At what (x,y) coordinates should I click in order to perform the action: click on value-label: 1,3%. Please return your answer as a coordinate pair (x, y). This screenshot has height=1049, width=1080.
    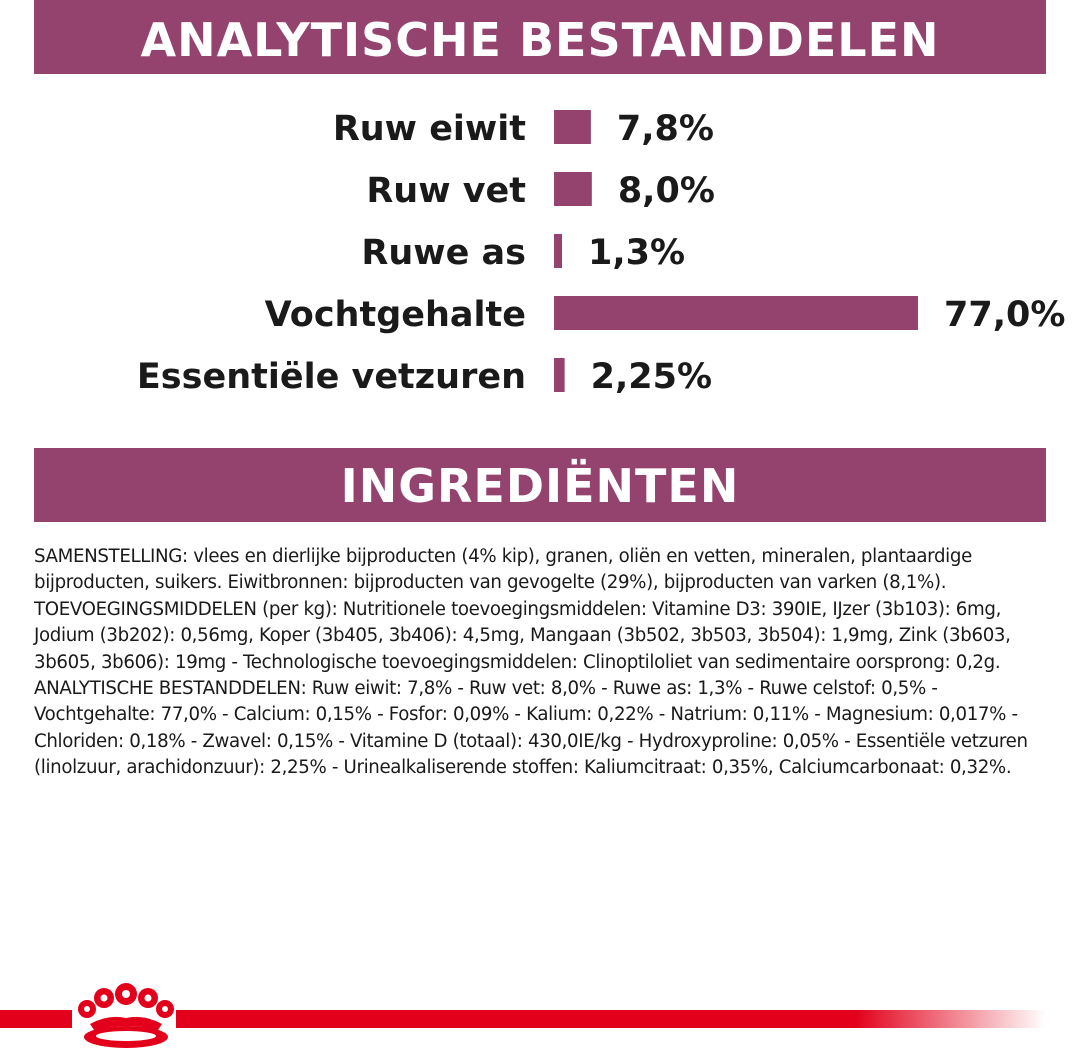
    Looking at the image, I should click on (636, 253).